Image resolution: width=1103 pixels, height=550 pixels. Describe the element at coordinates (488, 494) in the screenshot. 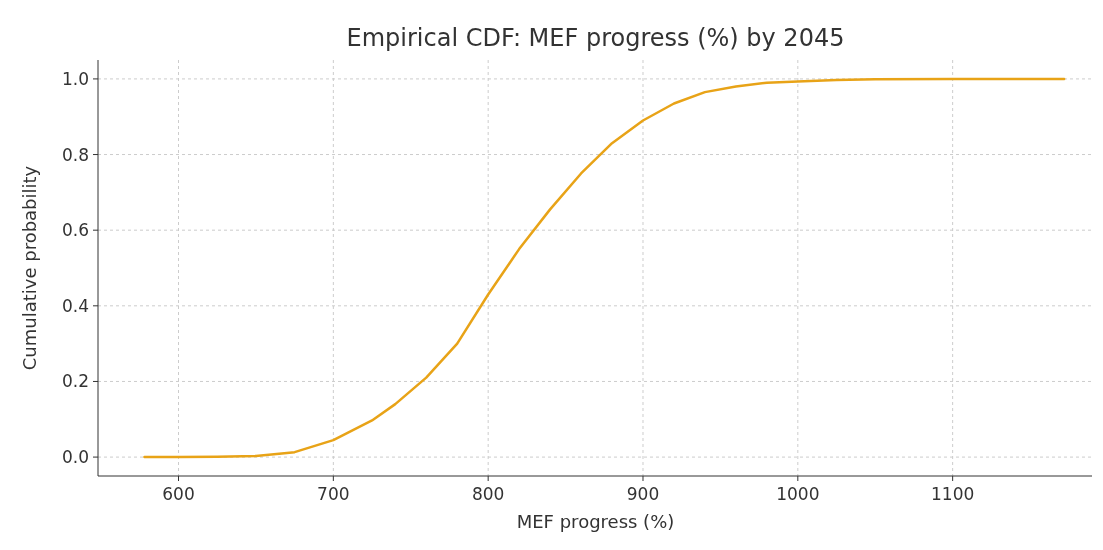

I see `x-tick-label: 800` at that location.